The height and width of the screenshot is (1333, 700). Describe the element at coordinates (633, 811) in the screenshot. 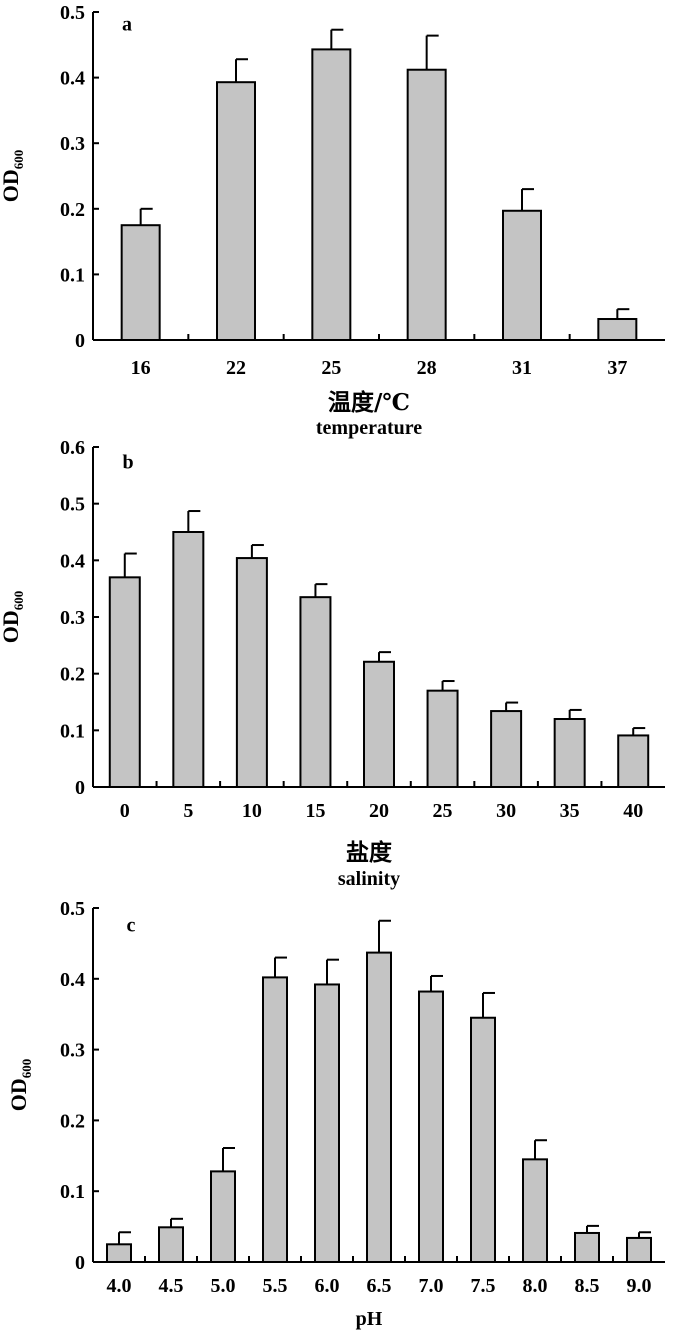

I see `x-tick-label: 40` at that location.